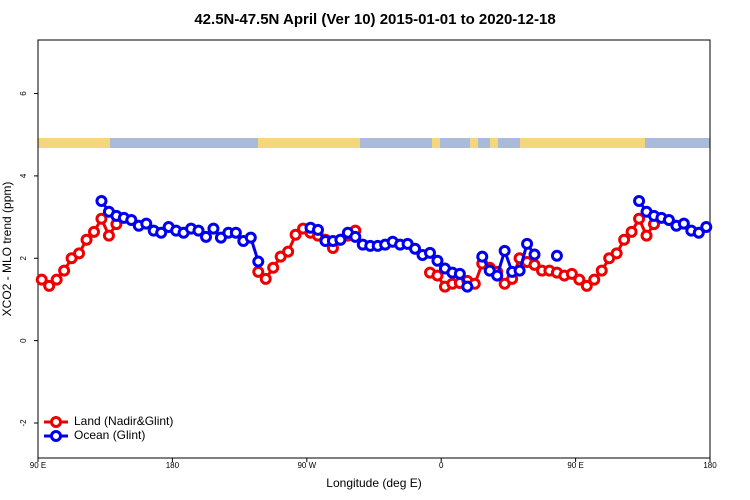 Image resolution: width=750 pixels, height=500 pixels. What do you see at coordinates (23, 93) in the screenshot?
I see `y-tick-label: 6` at bounding box center [23, 93].